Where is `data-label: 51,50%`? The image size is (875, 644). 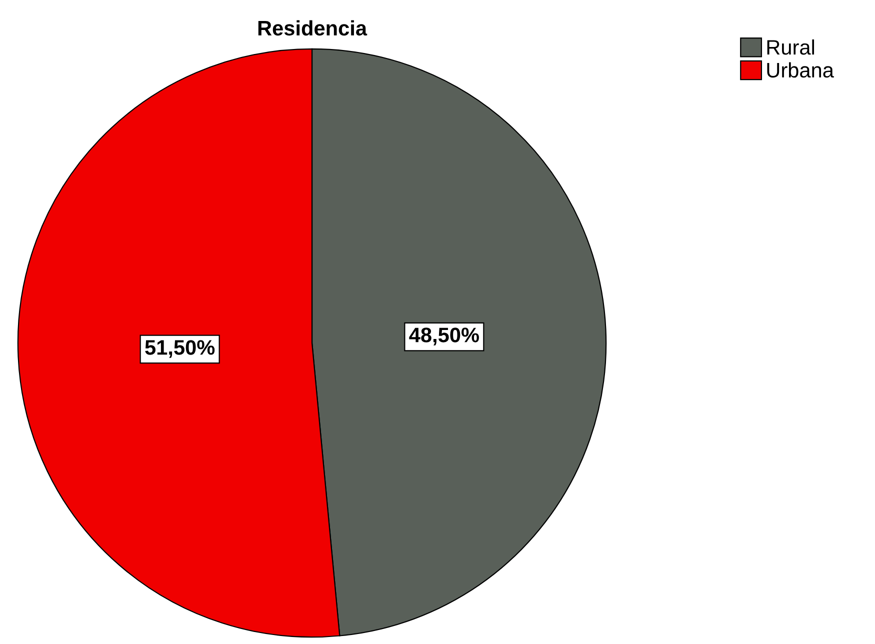
data-label: 51,50% is located at coordinates (180, 349).